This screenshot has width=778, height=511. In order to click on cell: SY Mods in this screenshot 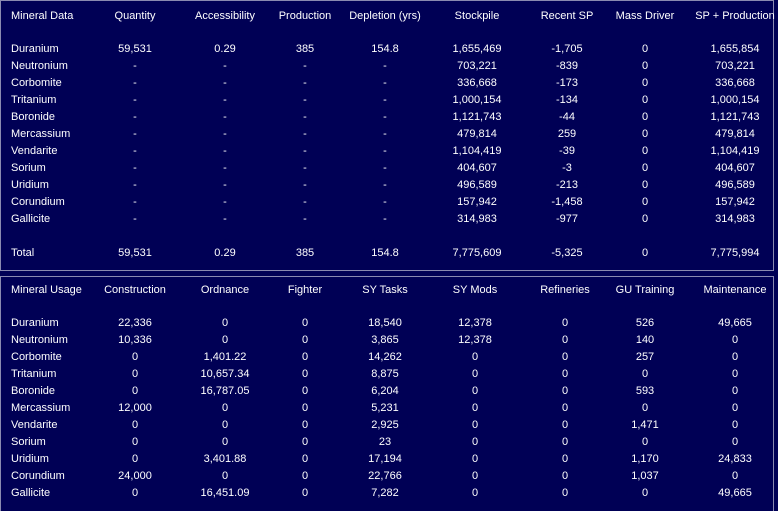, I will do `click(475, 290)`.